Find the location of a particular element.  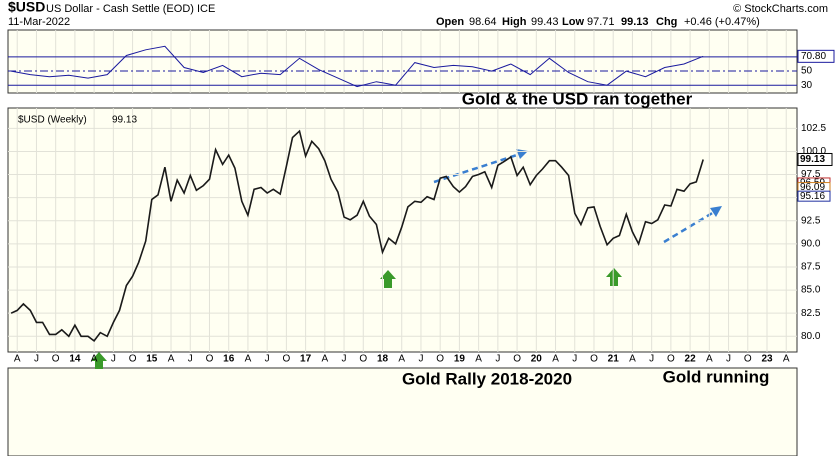

x-tick-label: 16 is located at coordinates (229, 359).